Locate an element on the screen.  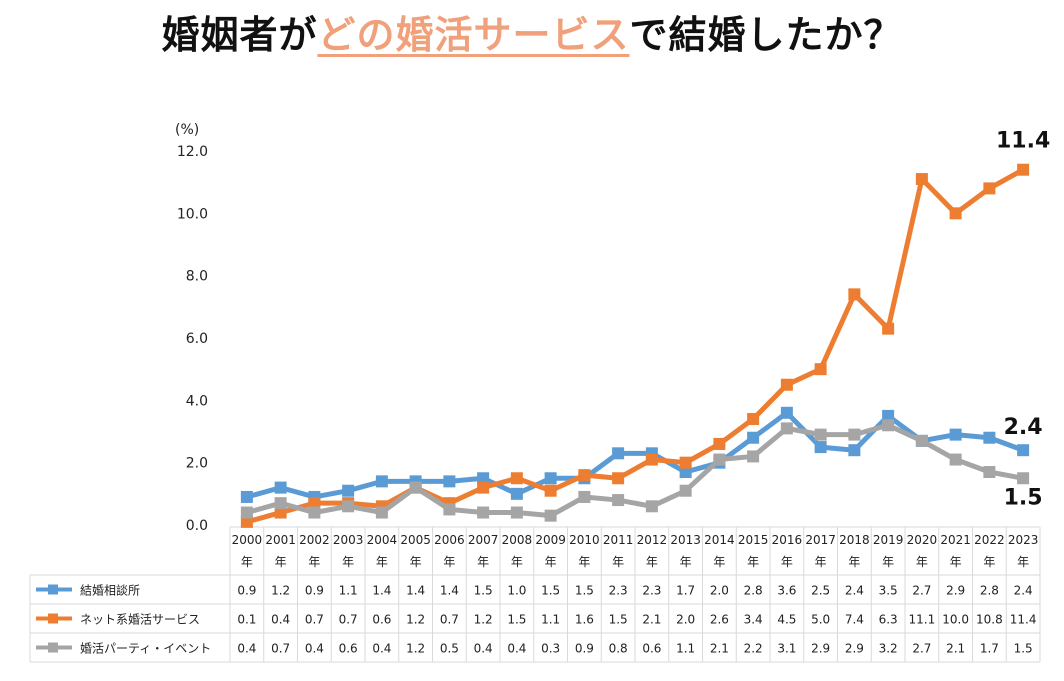
x-tick-label: 2017 is located at coordinates (820, 540).